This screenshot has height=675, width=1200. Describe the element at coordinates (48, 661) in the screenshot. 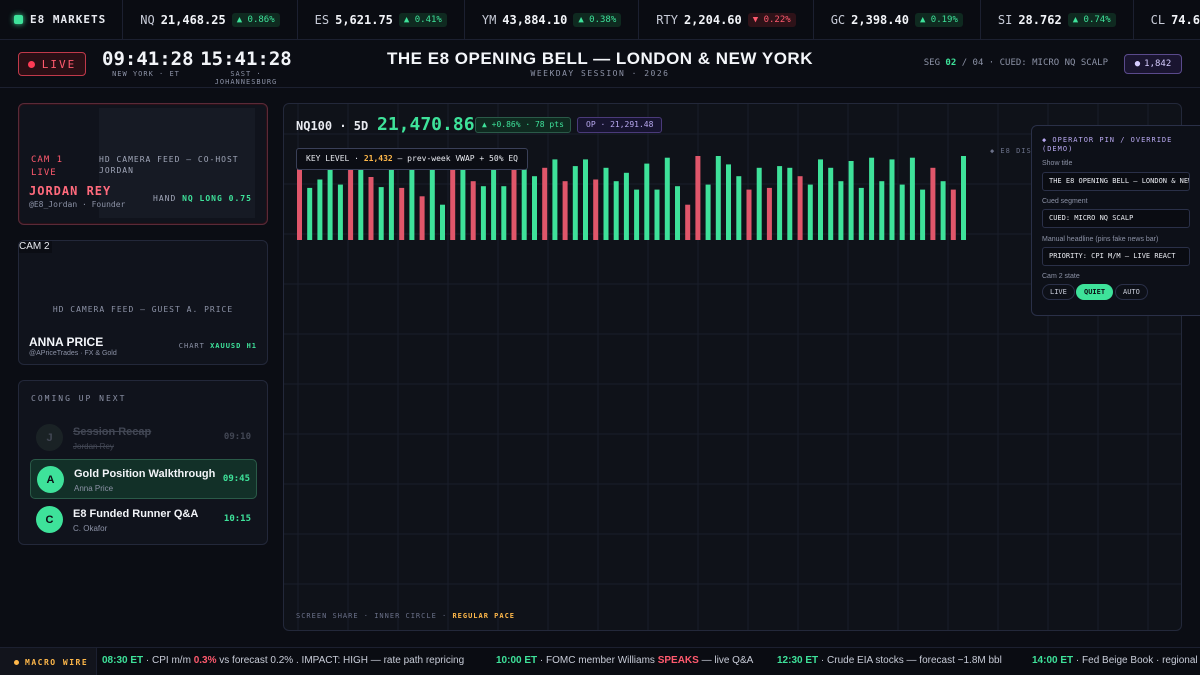

I see `macro-wire-label: MACRO WIRE` at that location.